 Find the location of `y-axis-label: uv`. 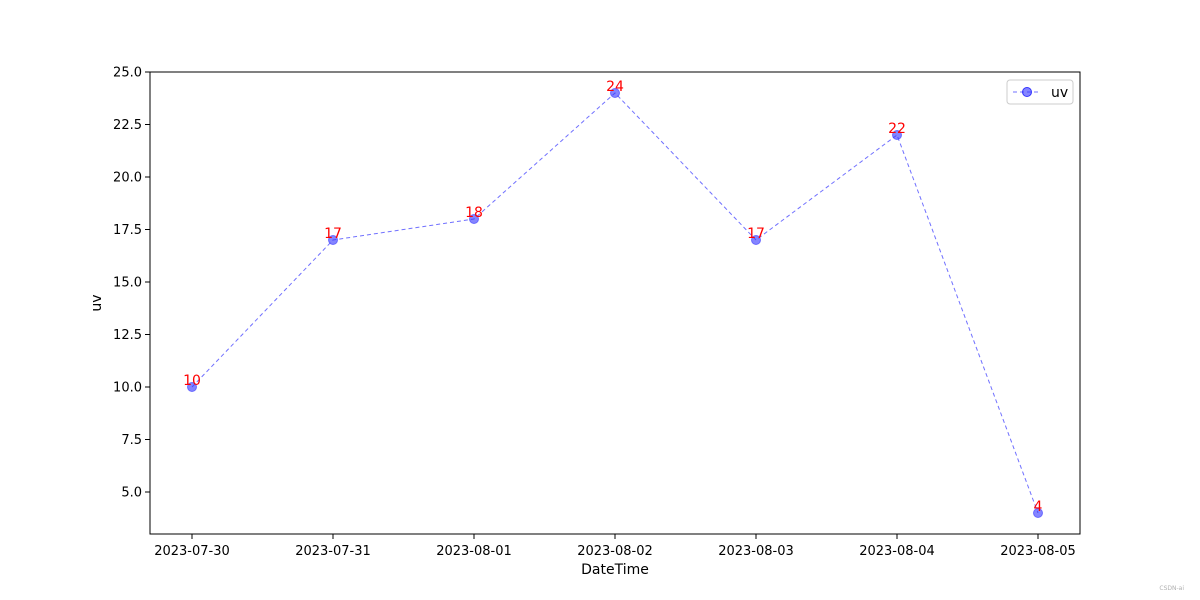

y-axis-label: uv is located at coordinates (97, 302).